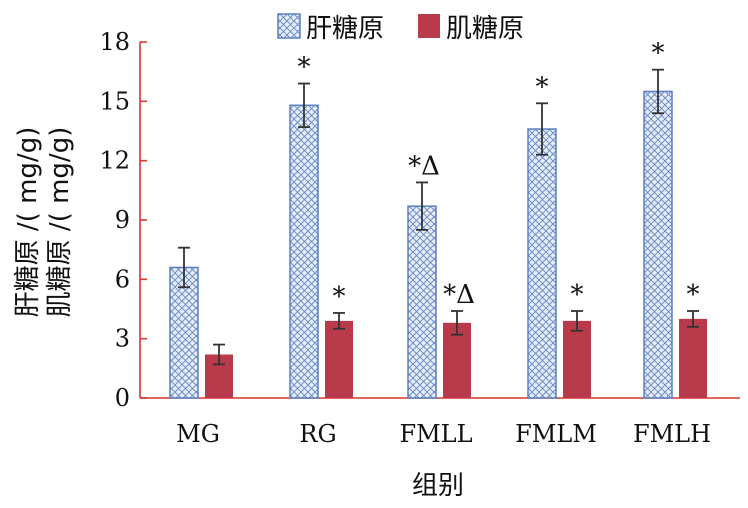  I want to click on x-axis-title: 组别, so click(438, 486).